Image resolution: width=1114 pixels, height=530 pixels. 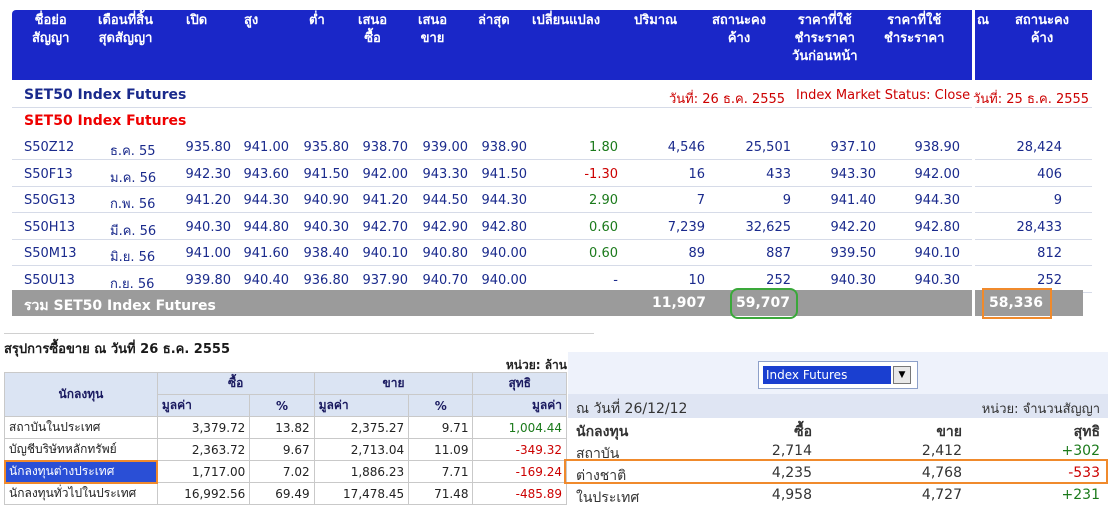 I want to click on summary-cell-buy-pct: 13.82, so click(x=282, y=427).